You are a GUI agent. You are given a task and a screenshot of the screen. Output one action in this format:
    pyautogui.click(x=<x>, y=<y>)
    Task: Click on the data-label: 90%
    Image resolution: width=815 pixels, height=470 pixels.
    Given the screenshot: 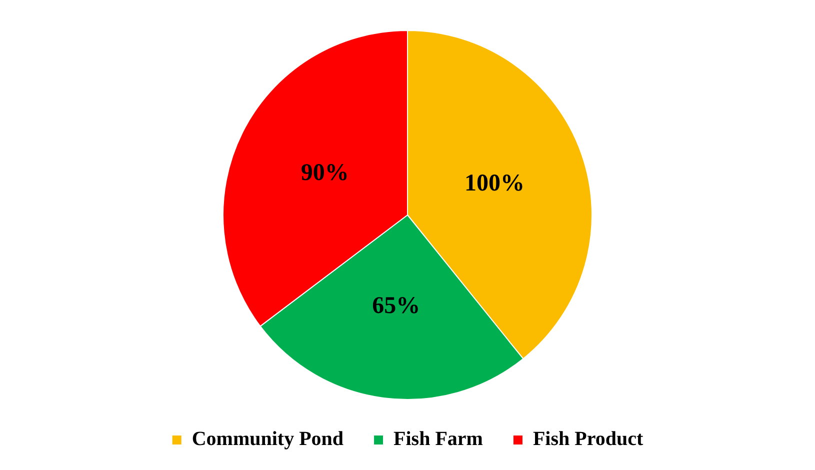 What is the action you would take?
    pyautogui.click(x=324, y=173)
    